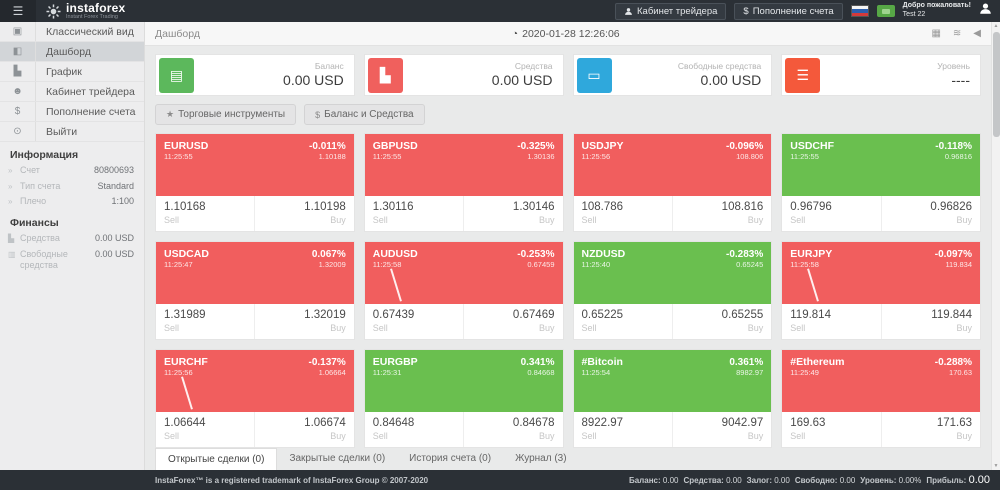 This screenshot has width=1000, height=490. I want to click on sell-cell: 169.63 Sell, so click(832, 429).